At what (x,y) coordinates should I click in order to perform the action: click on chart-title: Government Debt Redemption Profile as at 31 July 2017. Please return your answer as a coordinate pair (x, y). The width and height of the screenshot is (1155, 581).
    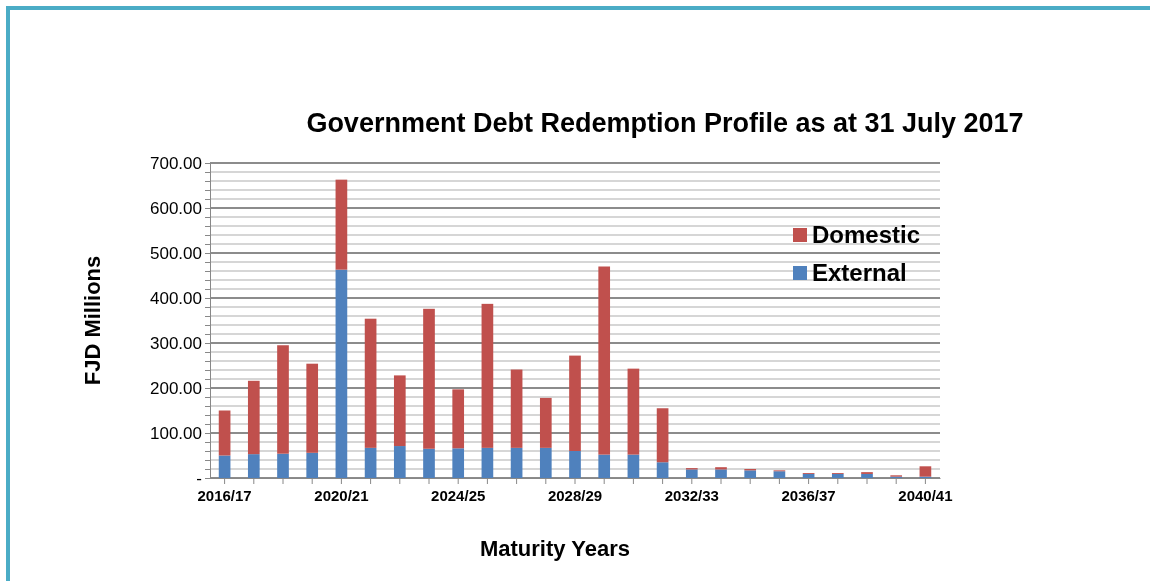
    Looking at the image, I should click on (665, 123).